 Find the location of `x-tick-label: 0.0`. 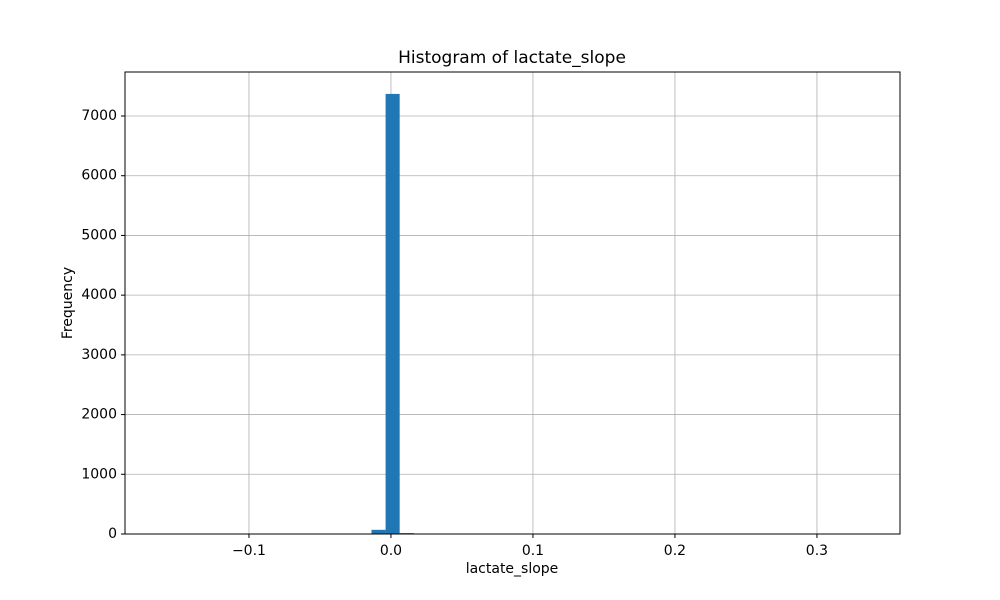

x-tick-label: 0.0 is located at coordinates (391, 551).